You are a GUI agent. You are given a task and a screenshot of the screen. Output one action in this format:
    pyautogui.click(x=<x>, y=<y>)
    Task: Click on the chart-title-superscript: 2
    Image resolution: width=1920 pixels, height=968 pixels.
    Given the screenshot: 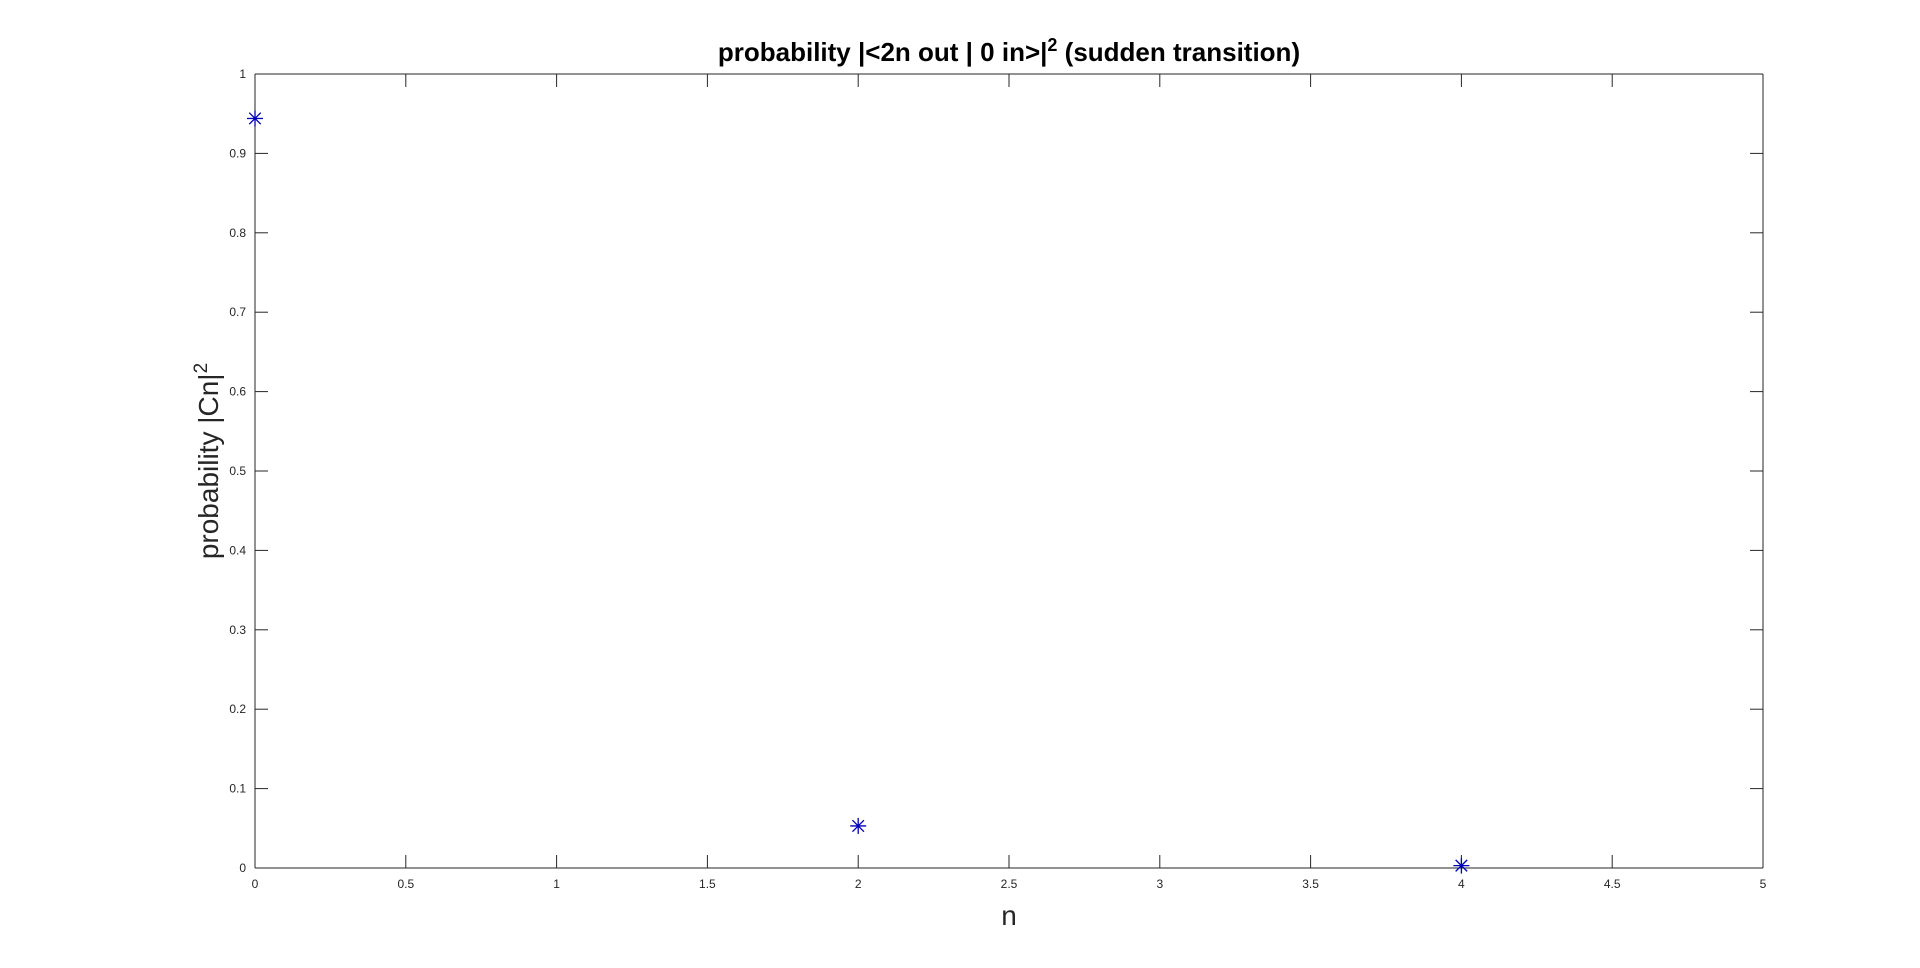 What is the action you would take?
    pyautogui.click(x=1052, y=45)
    